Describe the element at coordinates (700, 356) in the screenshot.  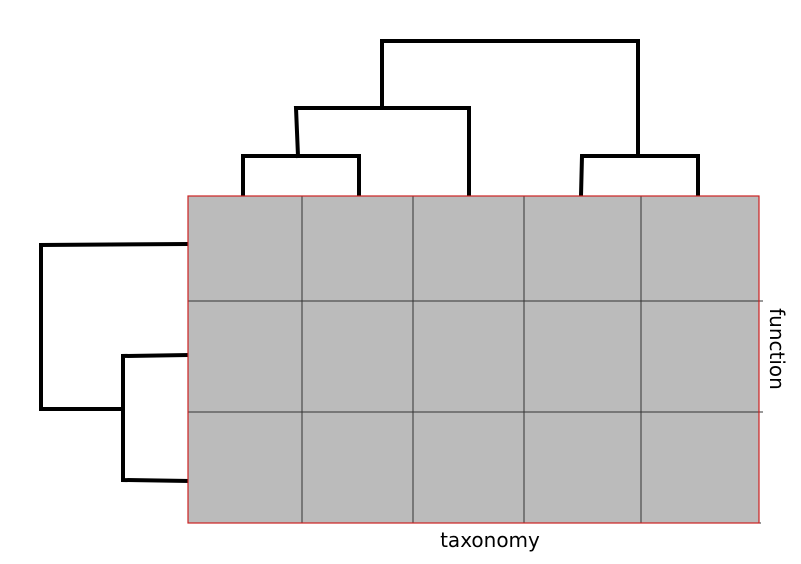
I see `heatmap-cell-r2-c5` at that location.